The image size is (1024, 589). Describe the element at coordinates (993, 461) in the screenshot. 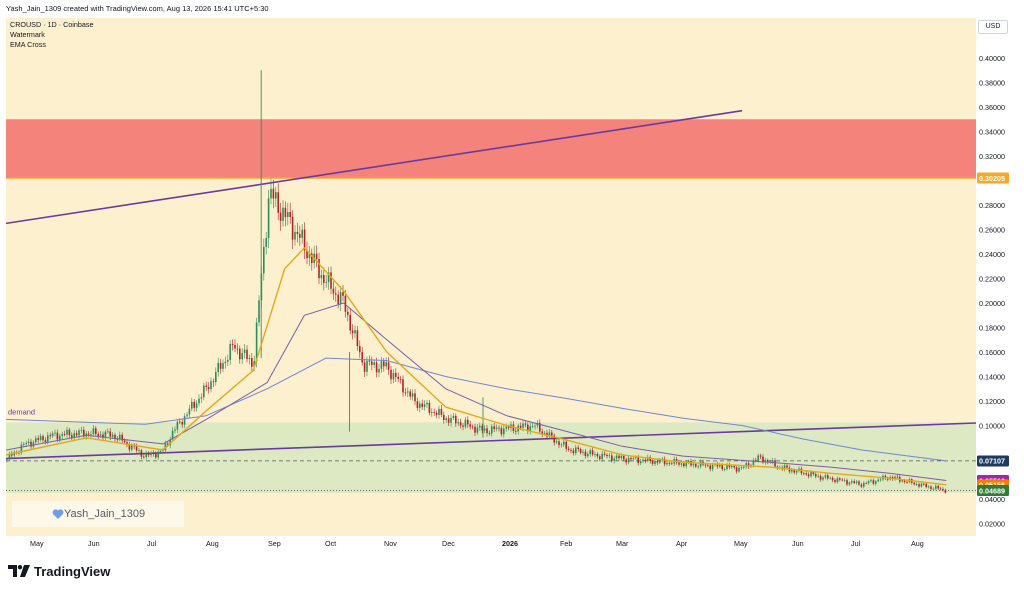

I see `price-marker-badge` at that location.